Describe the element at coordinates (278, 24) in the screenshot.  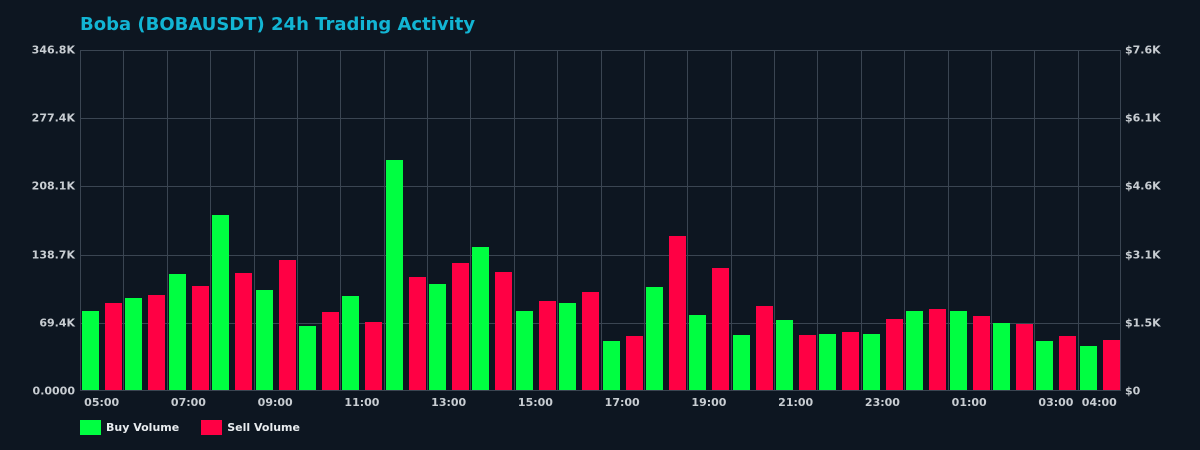
I see `chart-title: Boba (BOBAUSDT) 24h Trading Activity` at that location.